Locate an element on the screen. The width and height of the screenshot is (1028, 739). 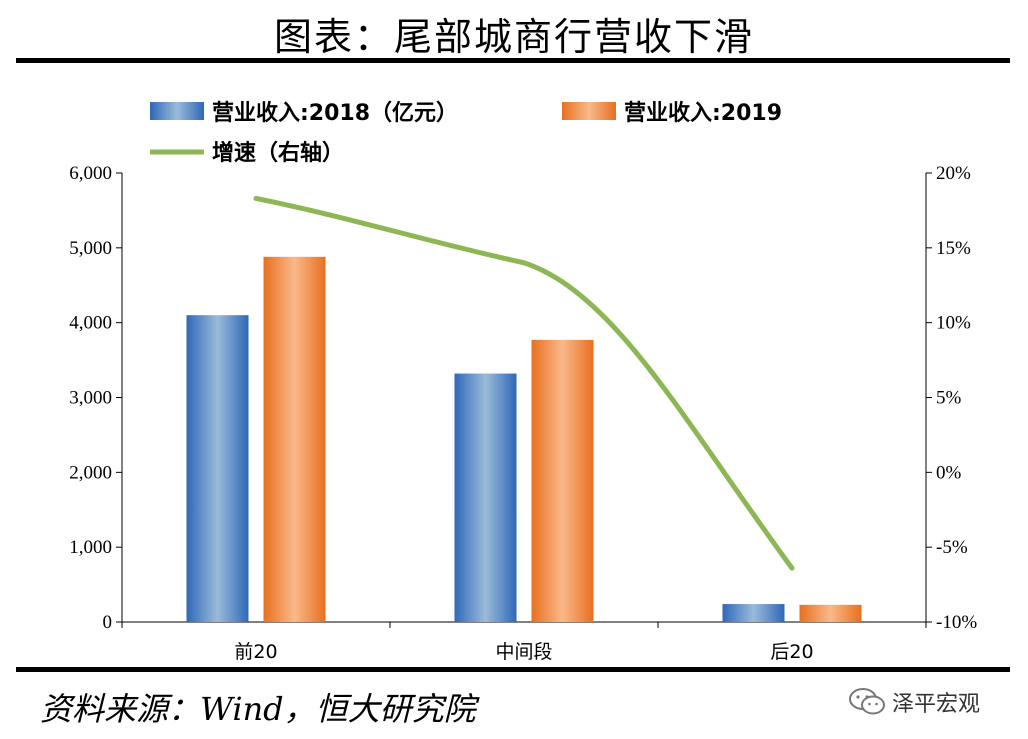
x-category-label: 后20 is located at coordinates (791, 652).